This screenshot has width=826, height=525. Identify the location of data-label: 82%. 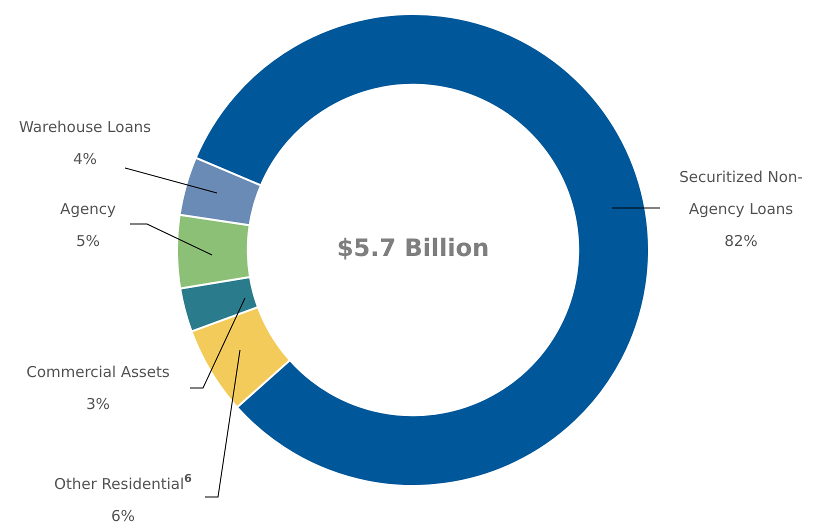
(741, 241).